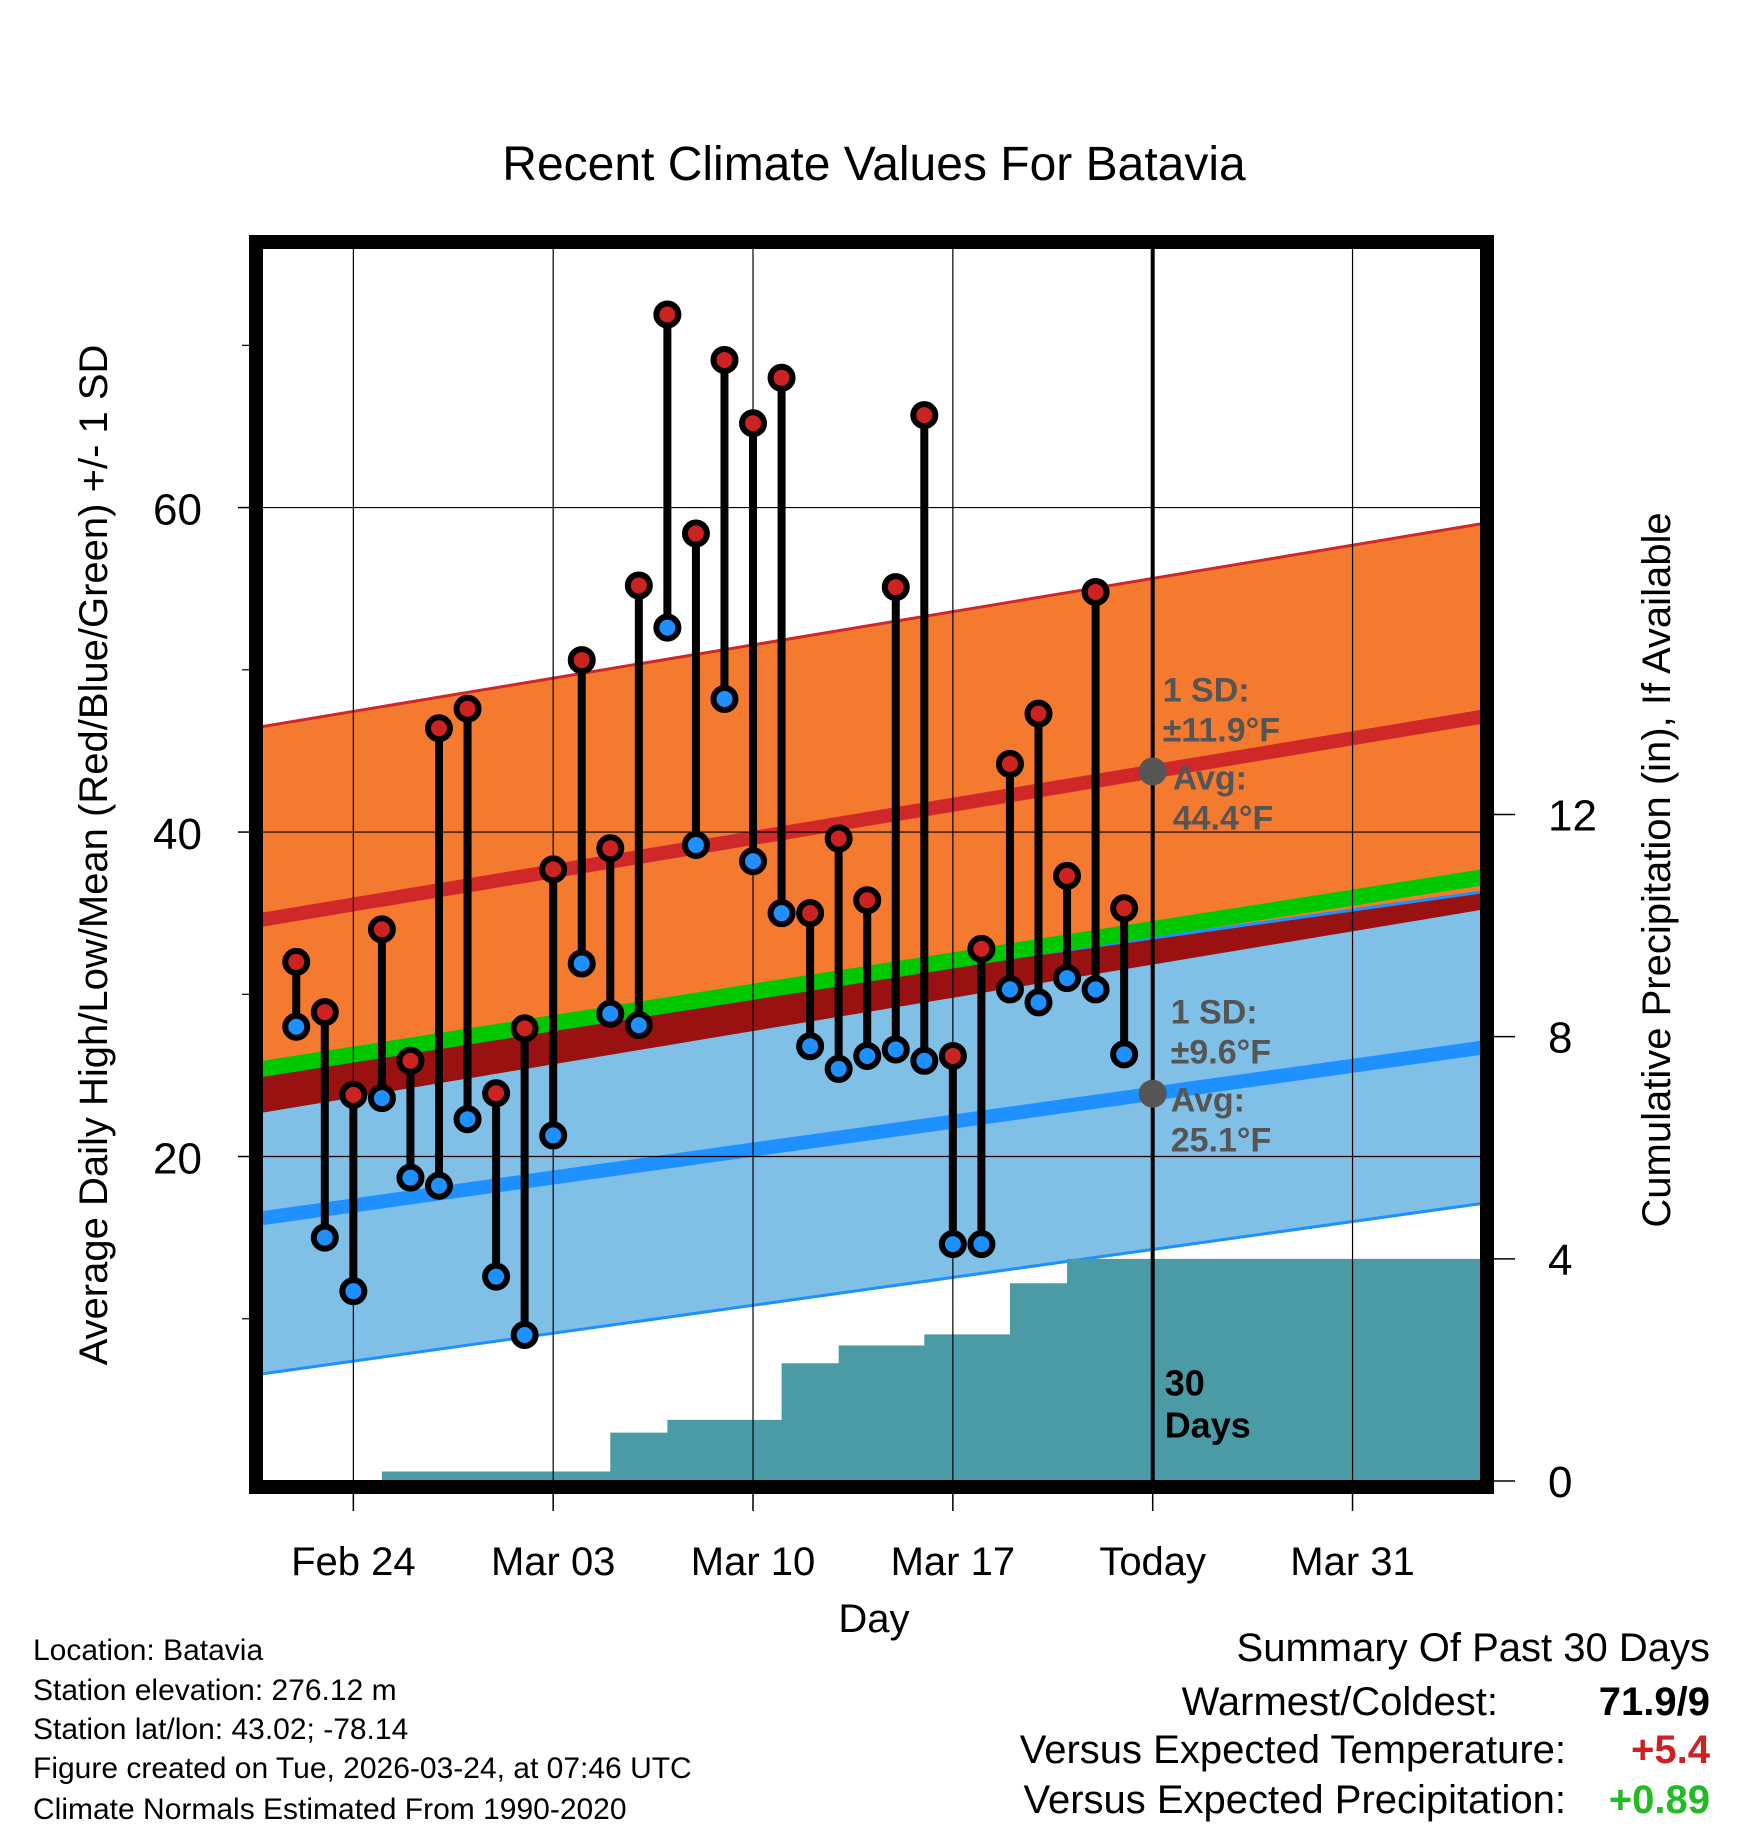  Describe the element at coordinates (1659, 1800) in the screenshot. I see `summary-precip-value: +0.89` at that location.